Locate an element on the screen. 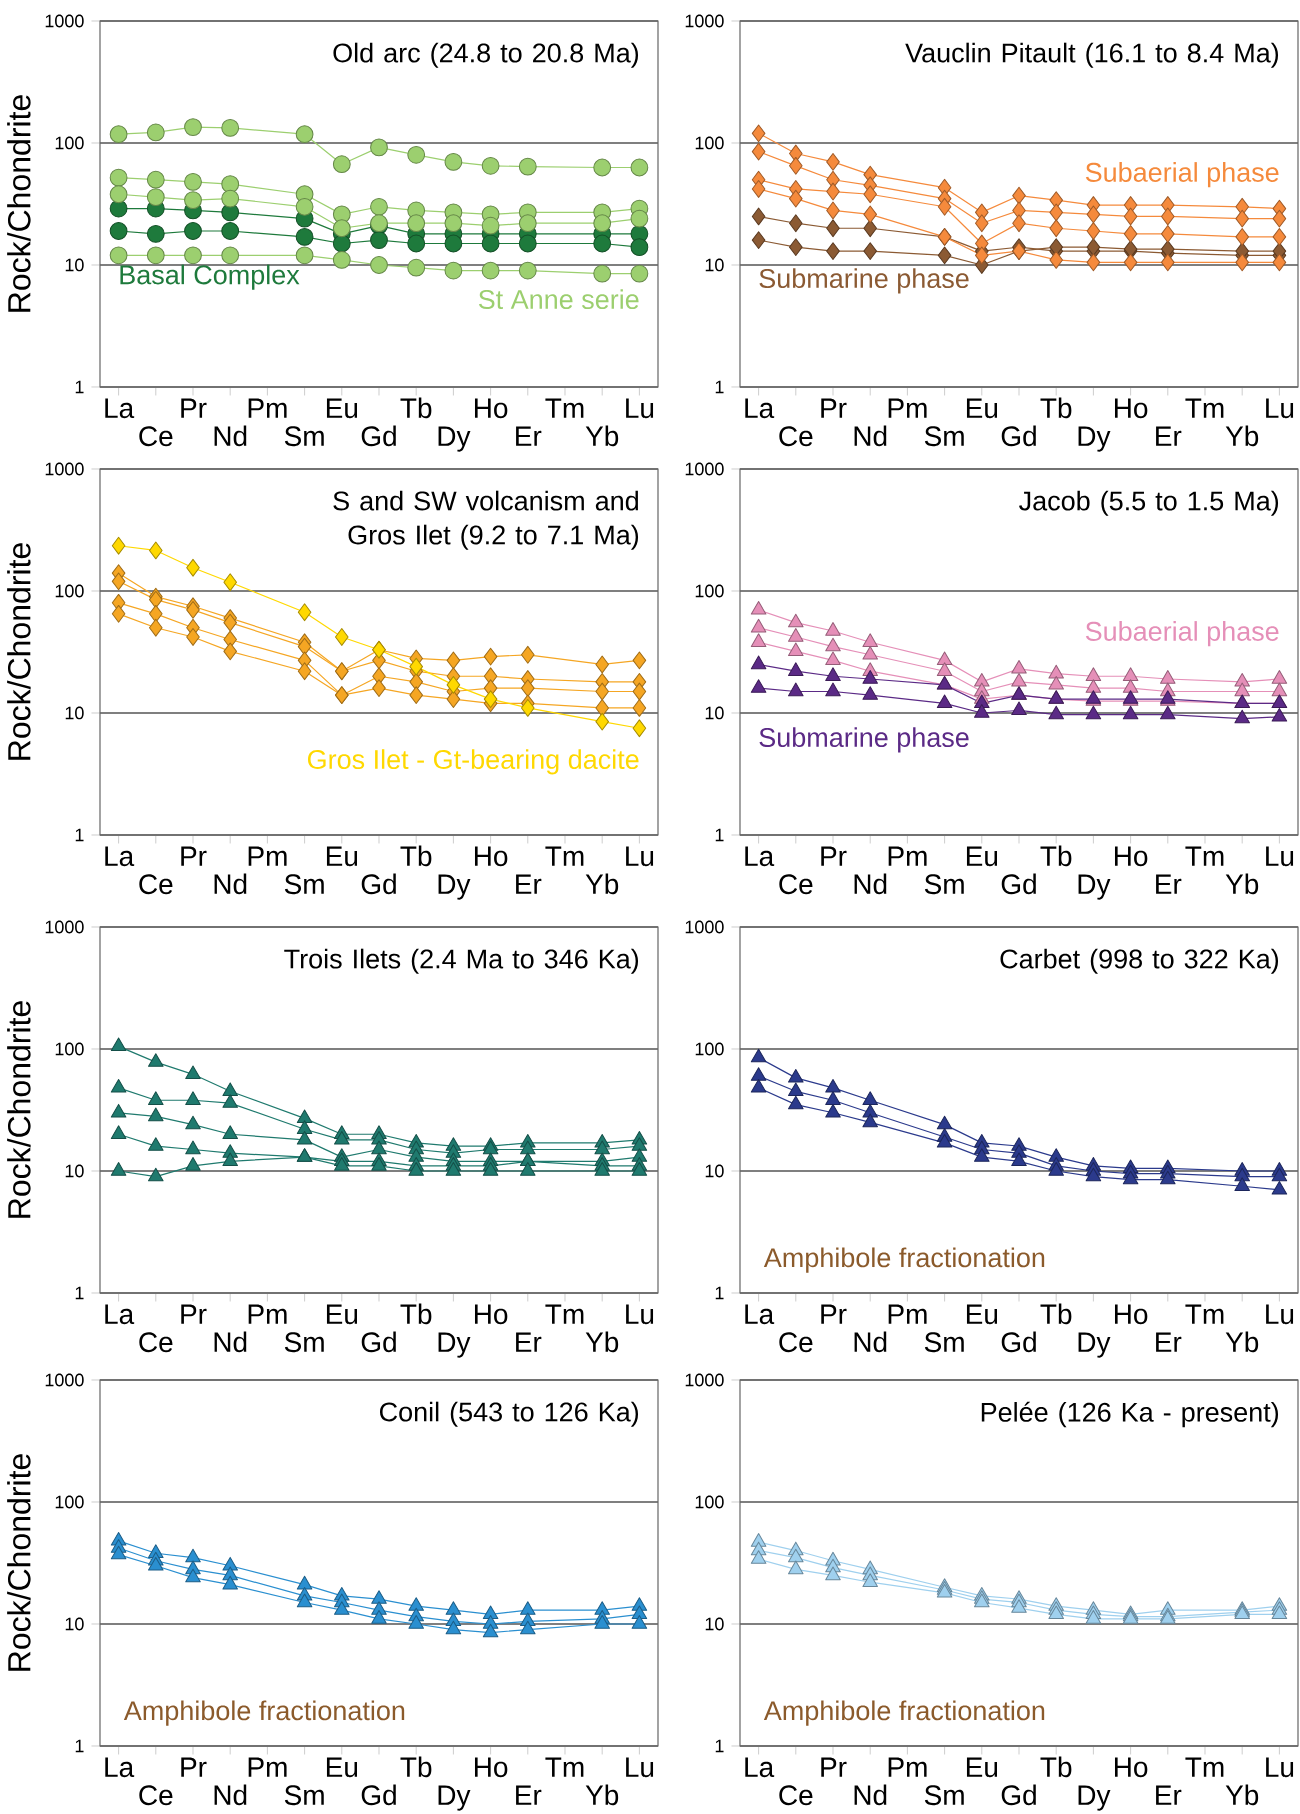 The width and height of the screenshot is (1300, 1814). text: S and SW volcanism and Gros Ilet (9.2 to 7.1 Ma) is located at coordinates (486, 520).